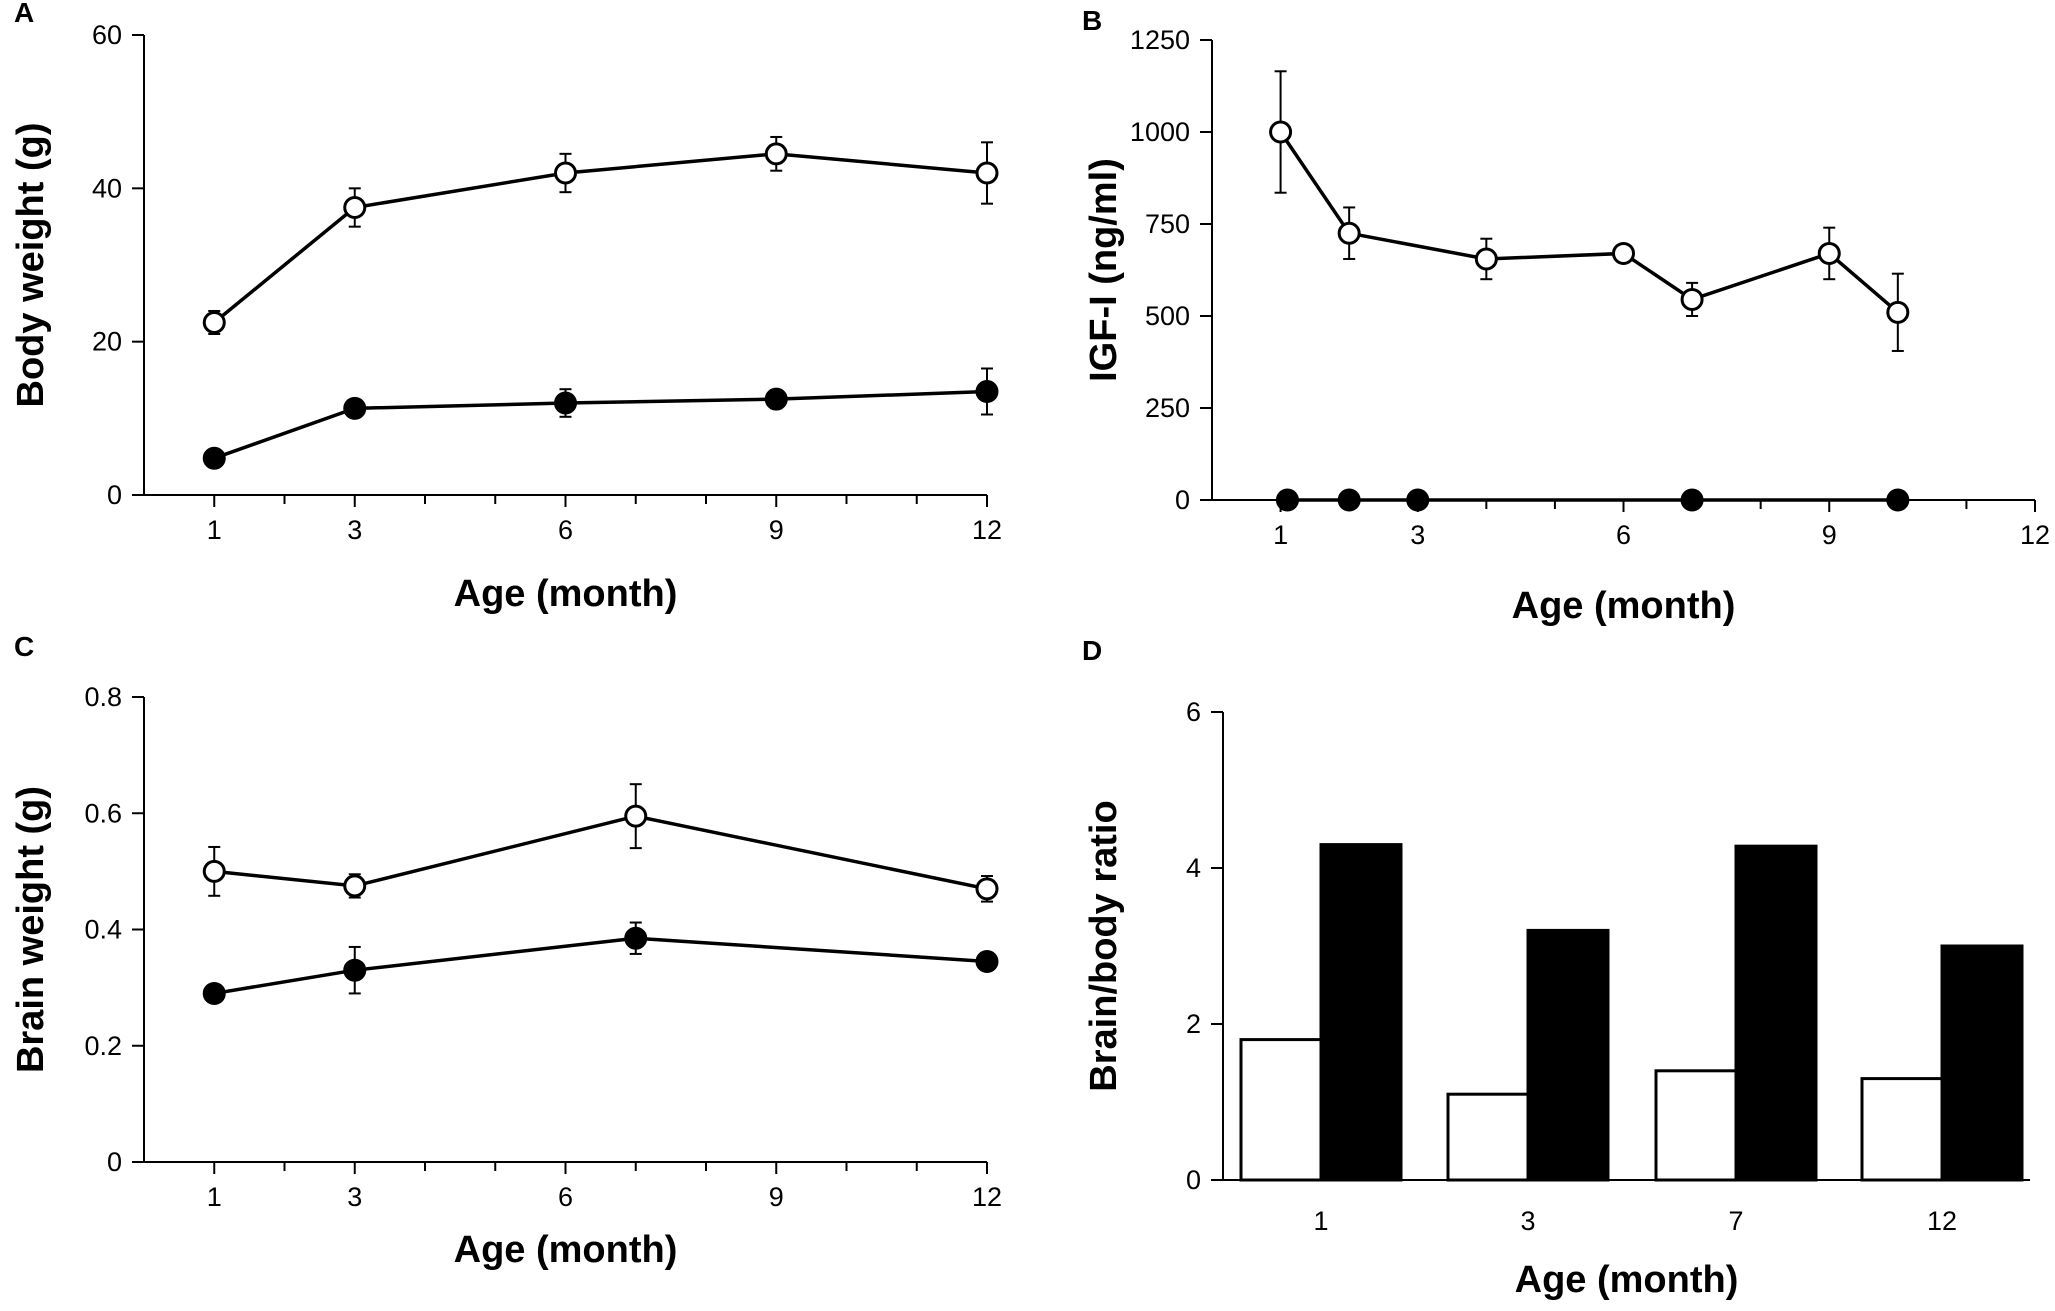 Image resolution: width=2055 pixels, height=1311 pixels. What do you see at coordinates (1104, 270) in the screenshot?
I see `y-axis-label-b: IGF-I (ng/ml)` at bounding box center [1104, 270].